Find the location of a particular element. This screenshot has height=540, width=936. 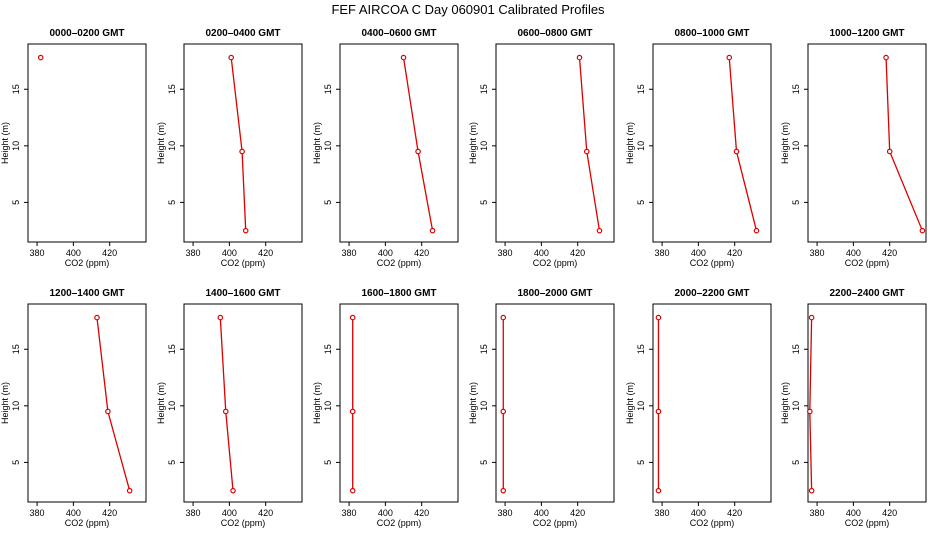

panel-title: 0800–1000 GMT is located at coordinates (711, 33).